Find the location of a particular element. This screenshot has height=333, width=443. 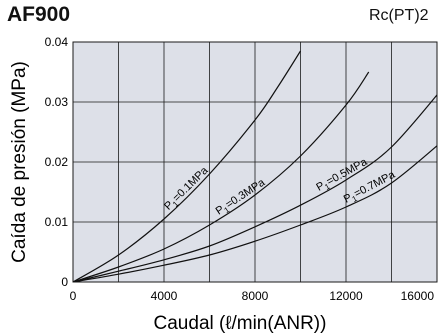

model-title: AF900 is located at coordinates (39, 14).